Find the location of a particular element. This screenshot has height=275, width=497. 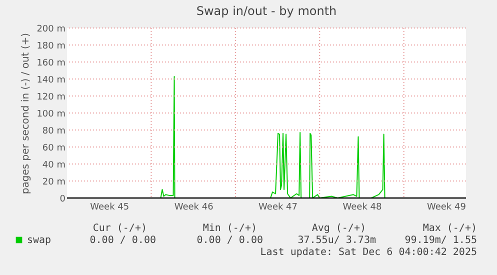

text: Avg (-/+) is located at coordinates (339, 228).